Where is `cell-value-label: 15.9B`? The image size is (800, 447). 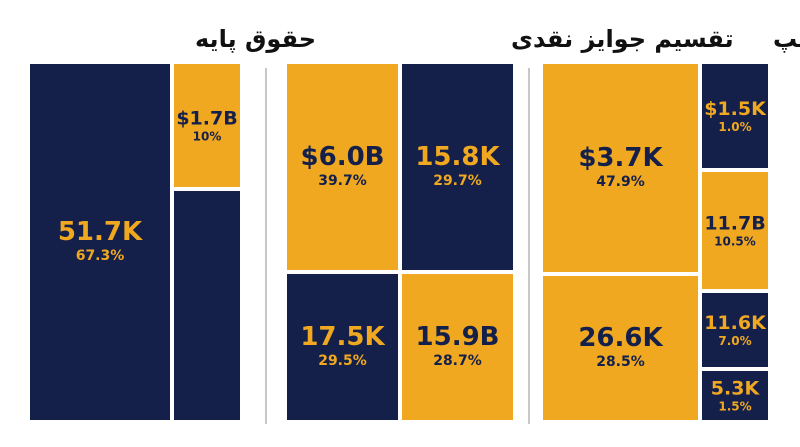 cell-value-label: 15.9B is located at coordinates (458, 337).